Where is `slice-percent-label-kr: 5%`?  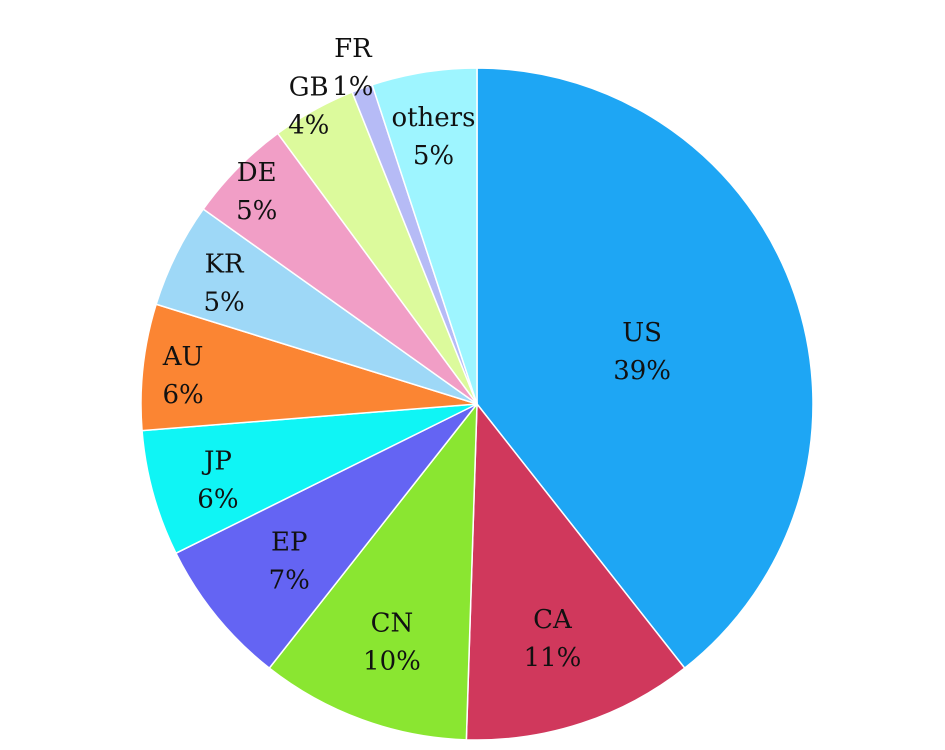 slice-percent-label-kr: 5% is located at coordinates (223, 303).